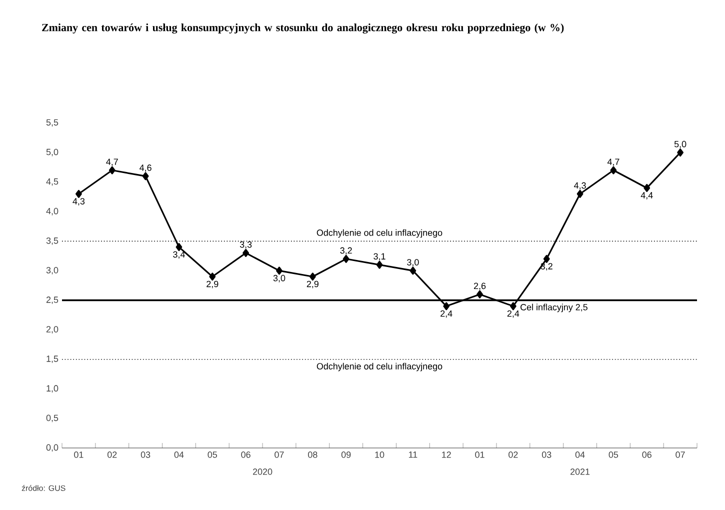 The width and height of the screenshot is (725, 510). What do you see at coordinates (580, 471) in the screenshot?
I see `text: 2021` at bounding box center [580, 471].